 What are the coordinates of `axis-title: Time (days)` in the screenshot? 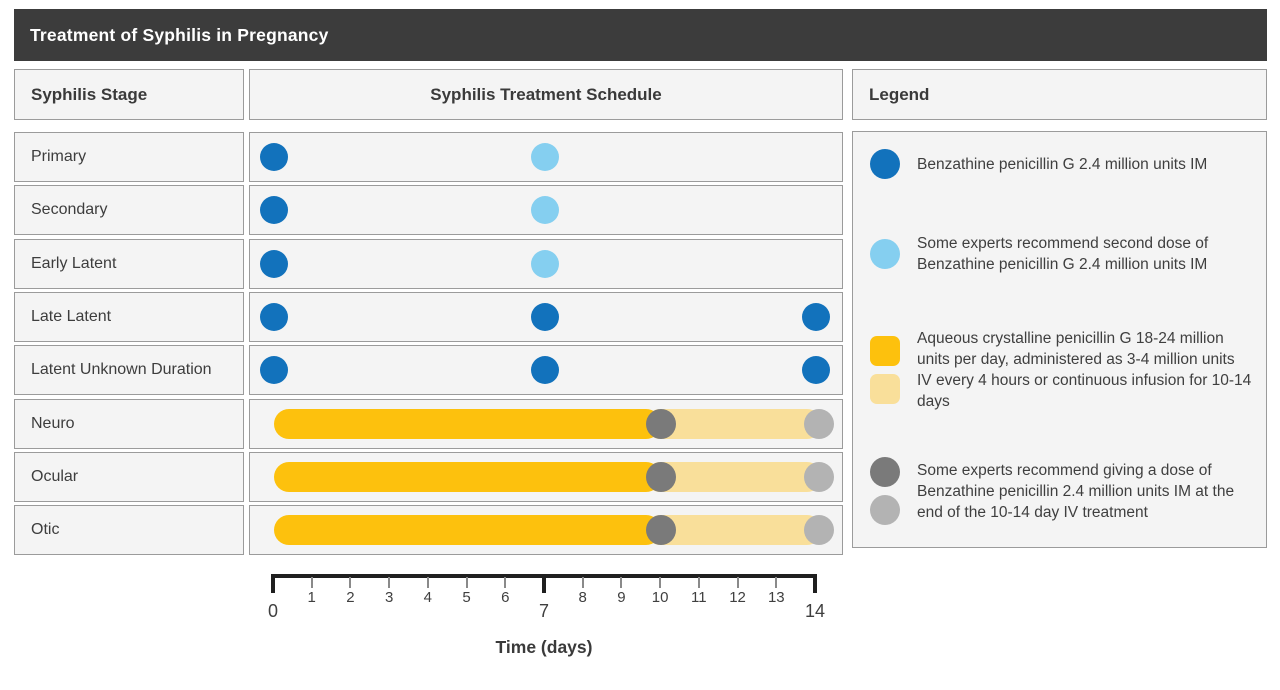 It's located at (544, 647).